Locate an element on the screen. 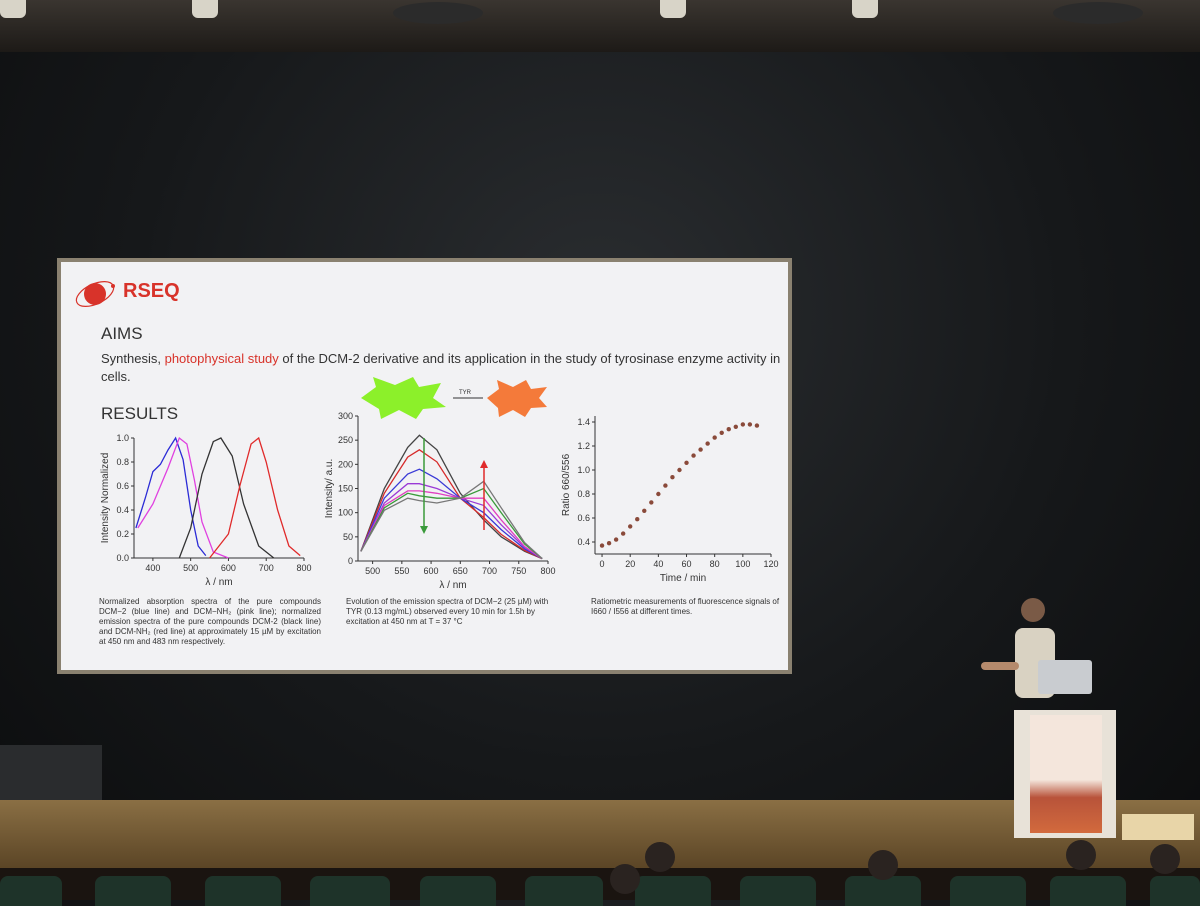  x-tick-label: 120 is located at coordinates (770, 564).